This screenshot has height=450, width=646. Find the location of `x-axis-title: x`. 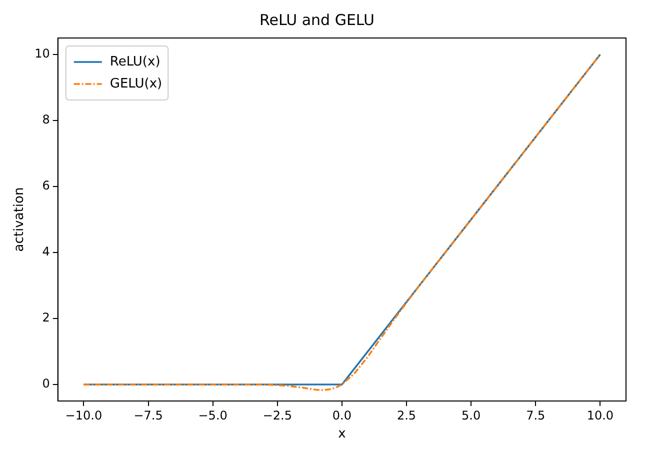

x-axis-title: x is located at coordinates (342, 434).